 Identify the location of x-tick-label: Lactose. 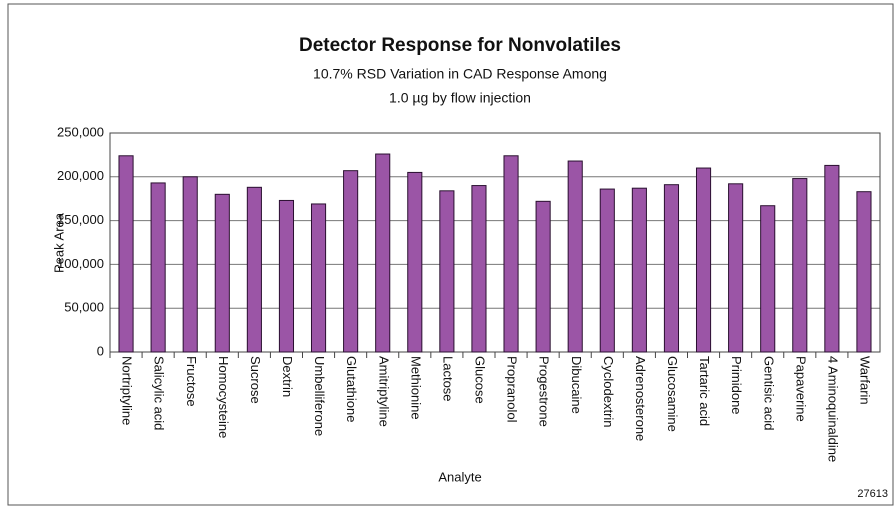
(447, 379).